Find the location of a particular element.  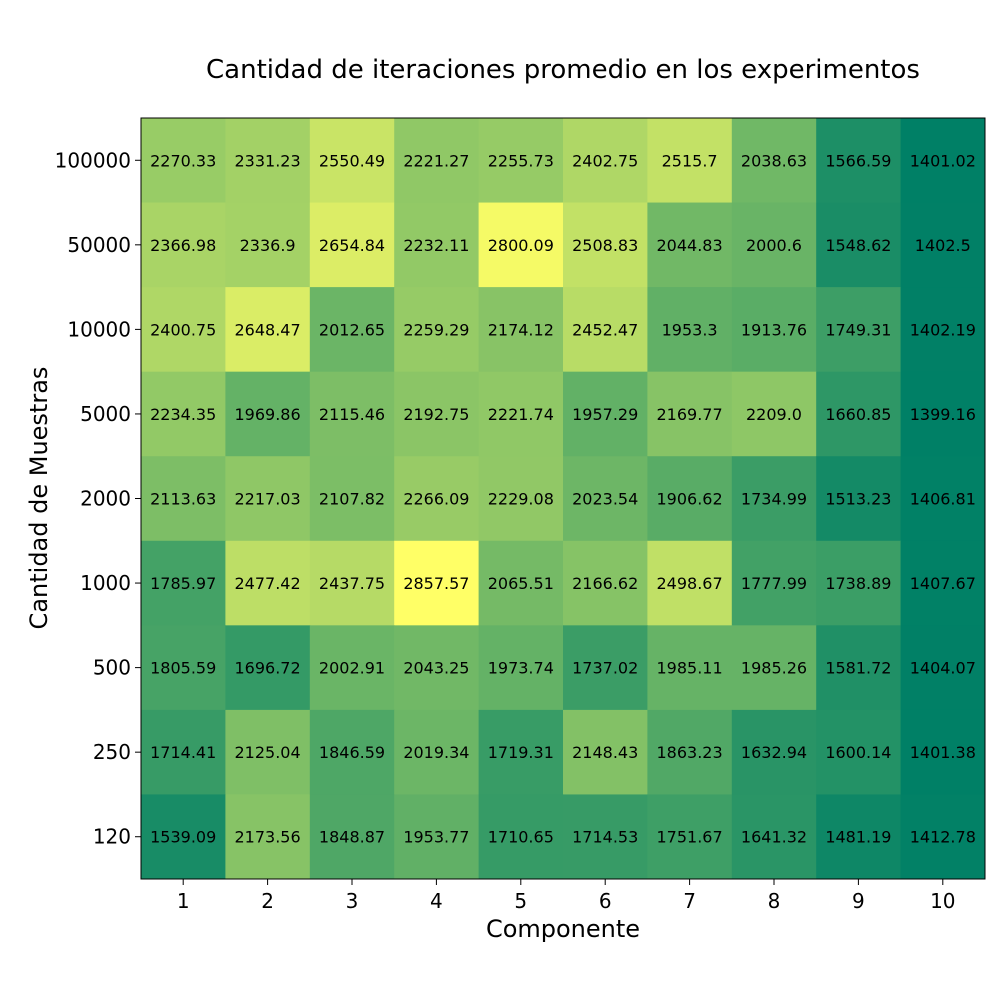

x-tick-label: 5 is located at coordinates (520, 901).